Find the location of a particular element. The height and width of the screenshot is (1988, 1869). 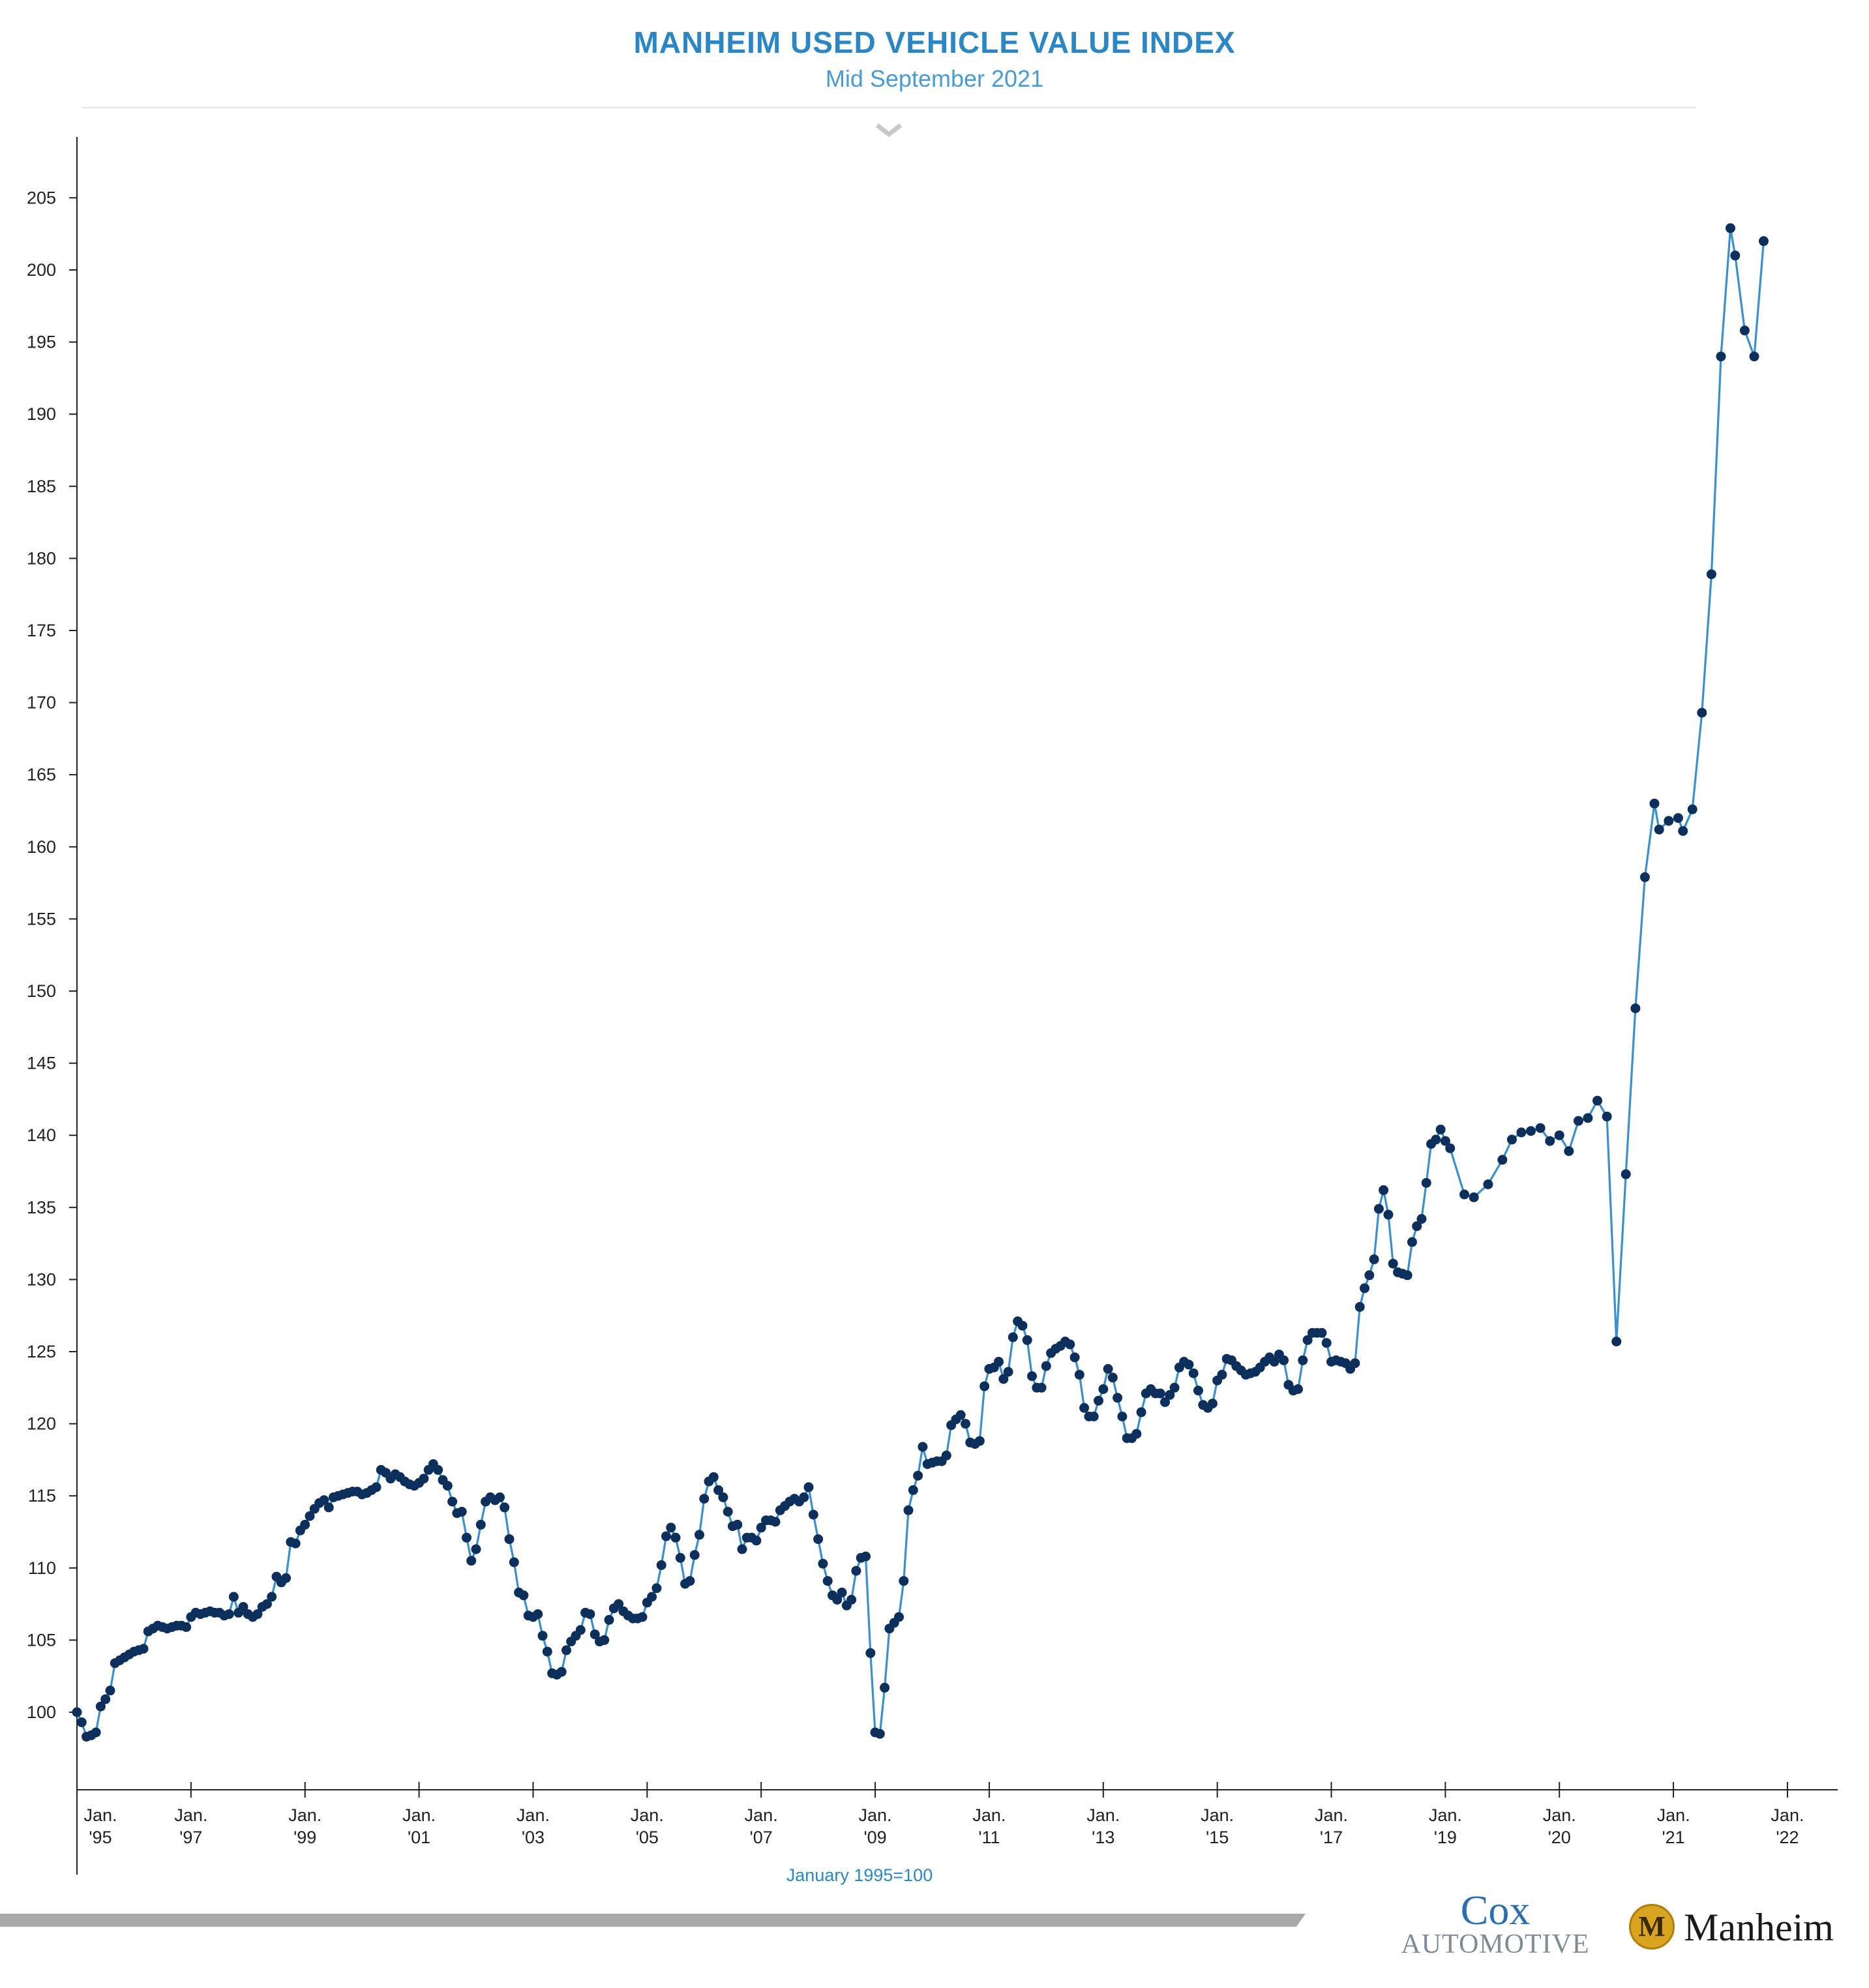

y-tick-label: 175 is located at coordinates (41, 630).